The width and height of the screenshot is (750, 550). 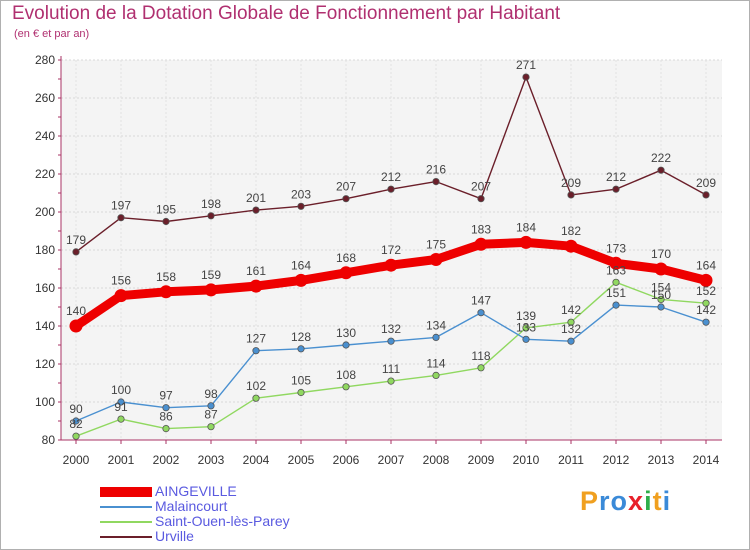 What do you see at coordinates (121, 460) in the screenshot?
I see `x-tick-label: 2001` at bounding box center [121, 460].